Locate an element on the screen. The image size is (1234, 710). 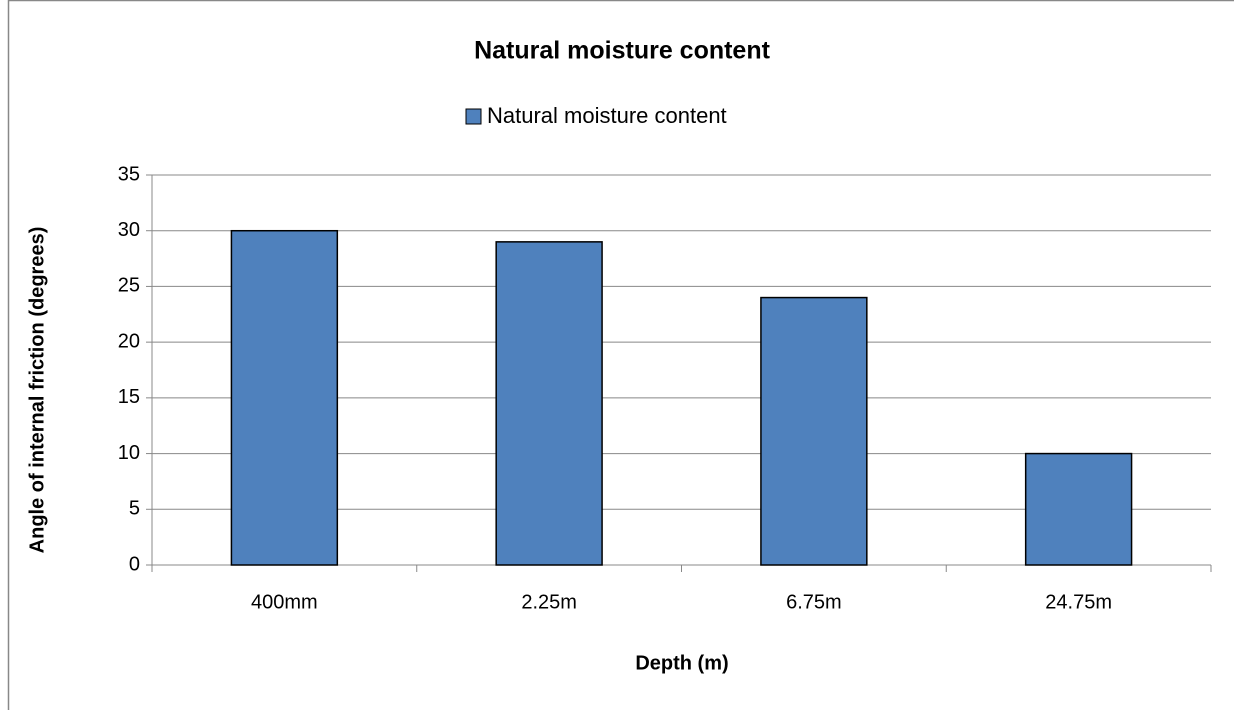
y-tick-label: 35 is located at coordinates (129, 174).